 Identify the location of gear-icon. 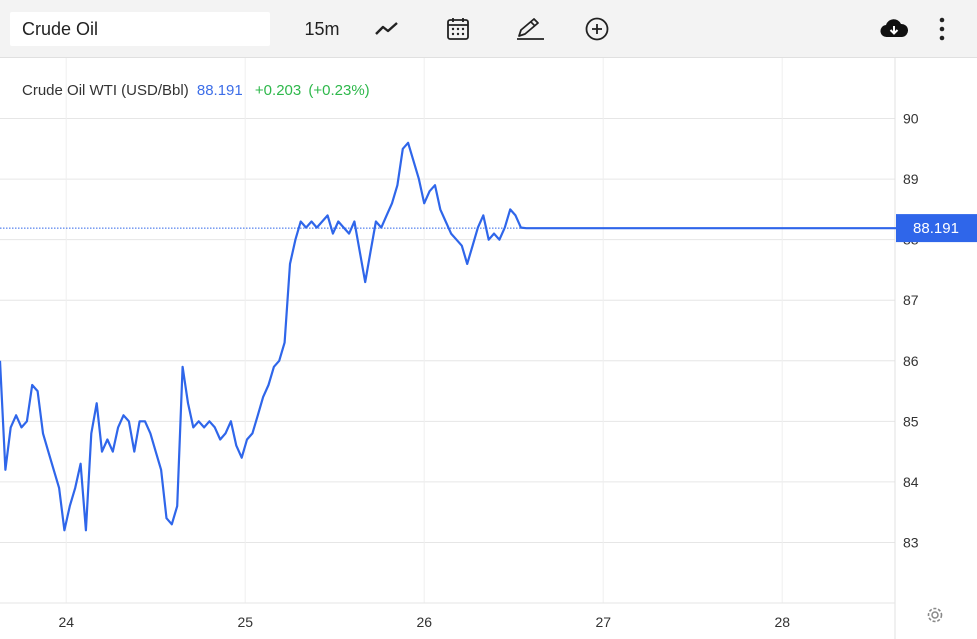
(935, 615).